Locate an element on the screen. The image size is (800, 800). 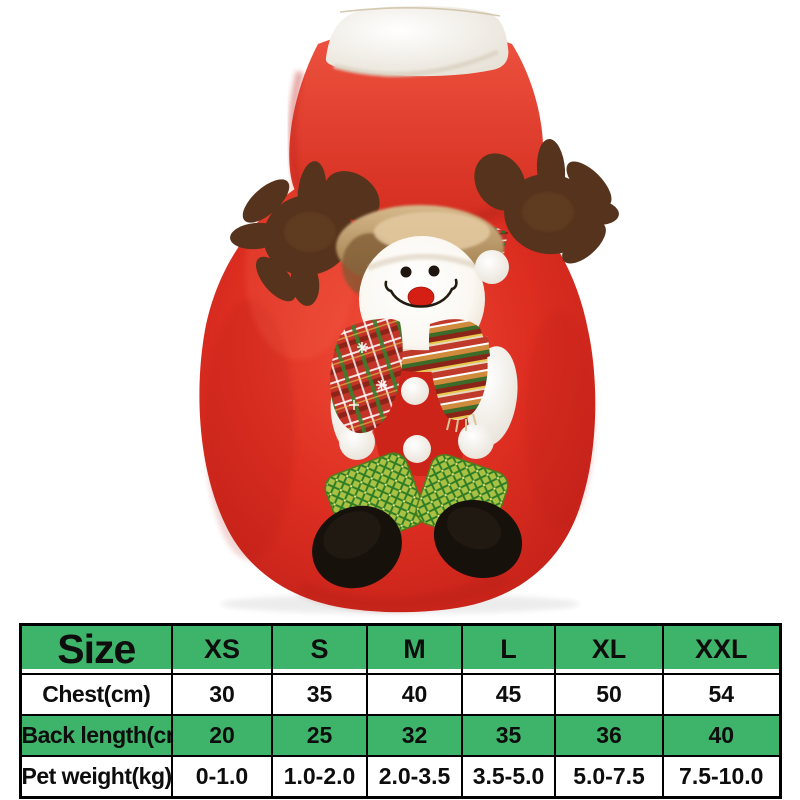
scarf-right-end is located at coordinates (458, 370).